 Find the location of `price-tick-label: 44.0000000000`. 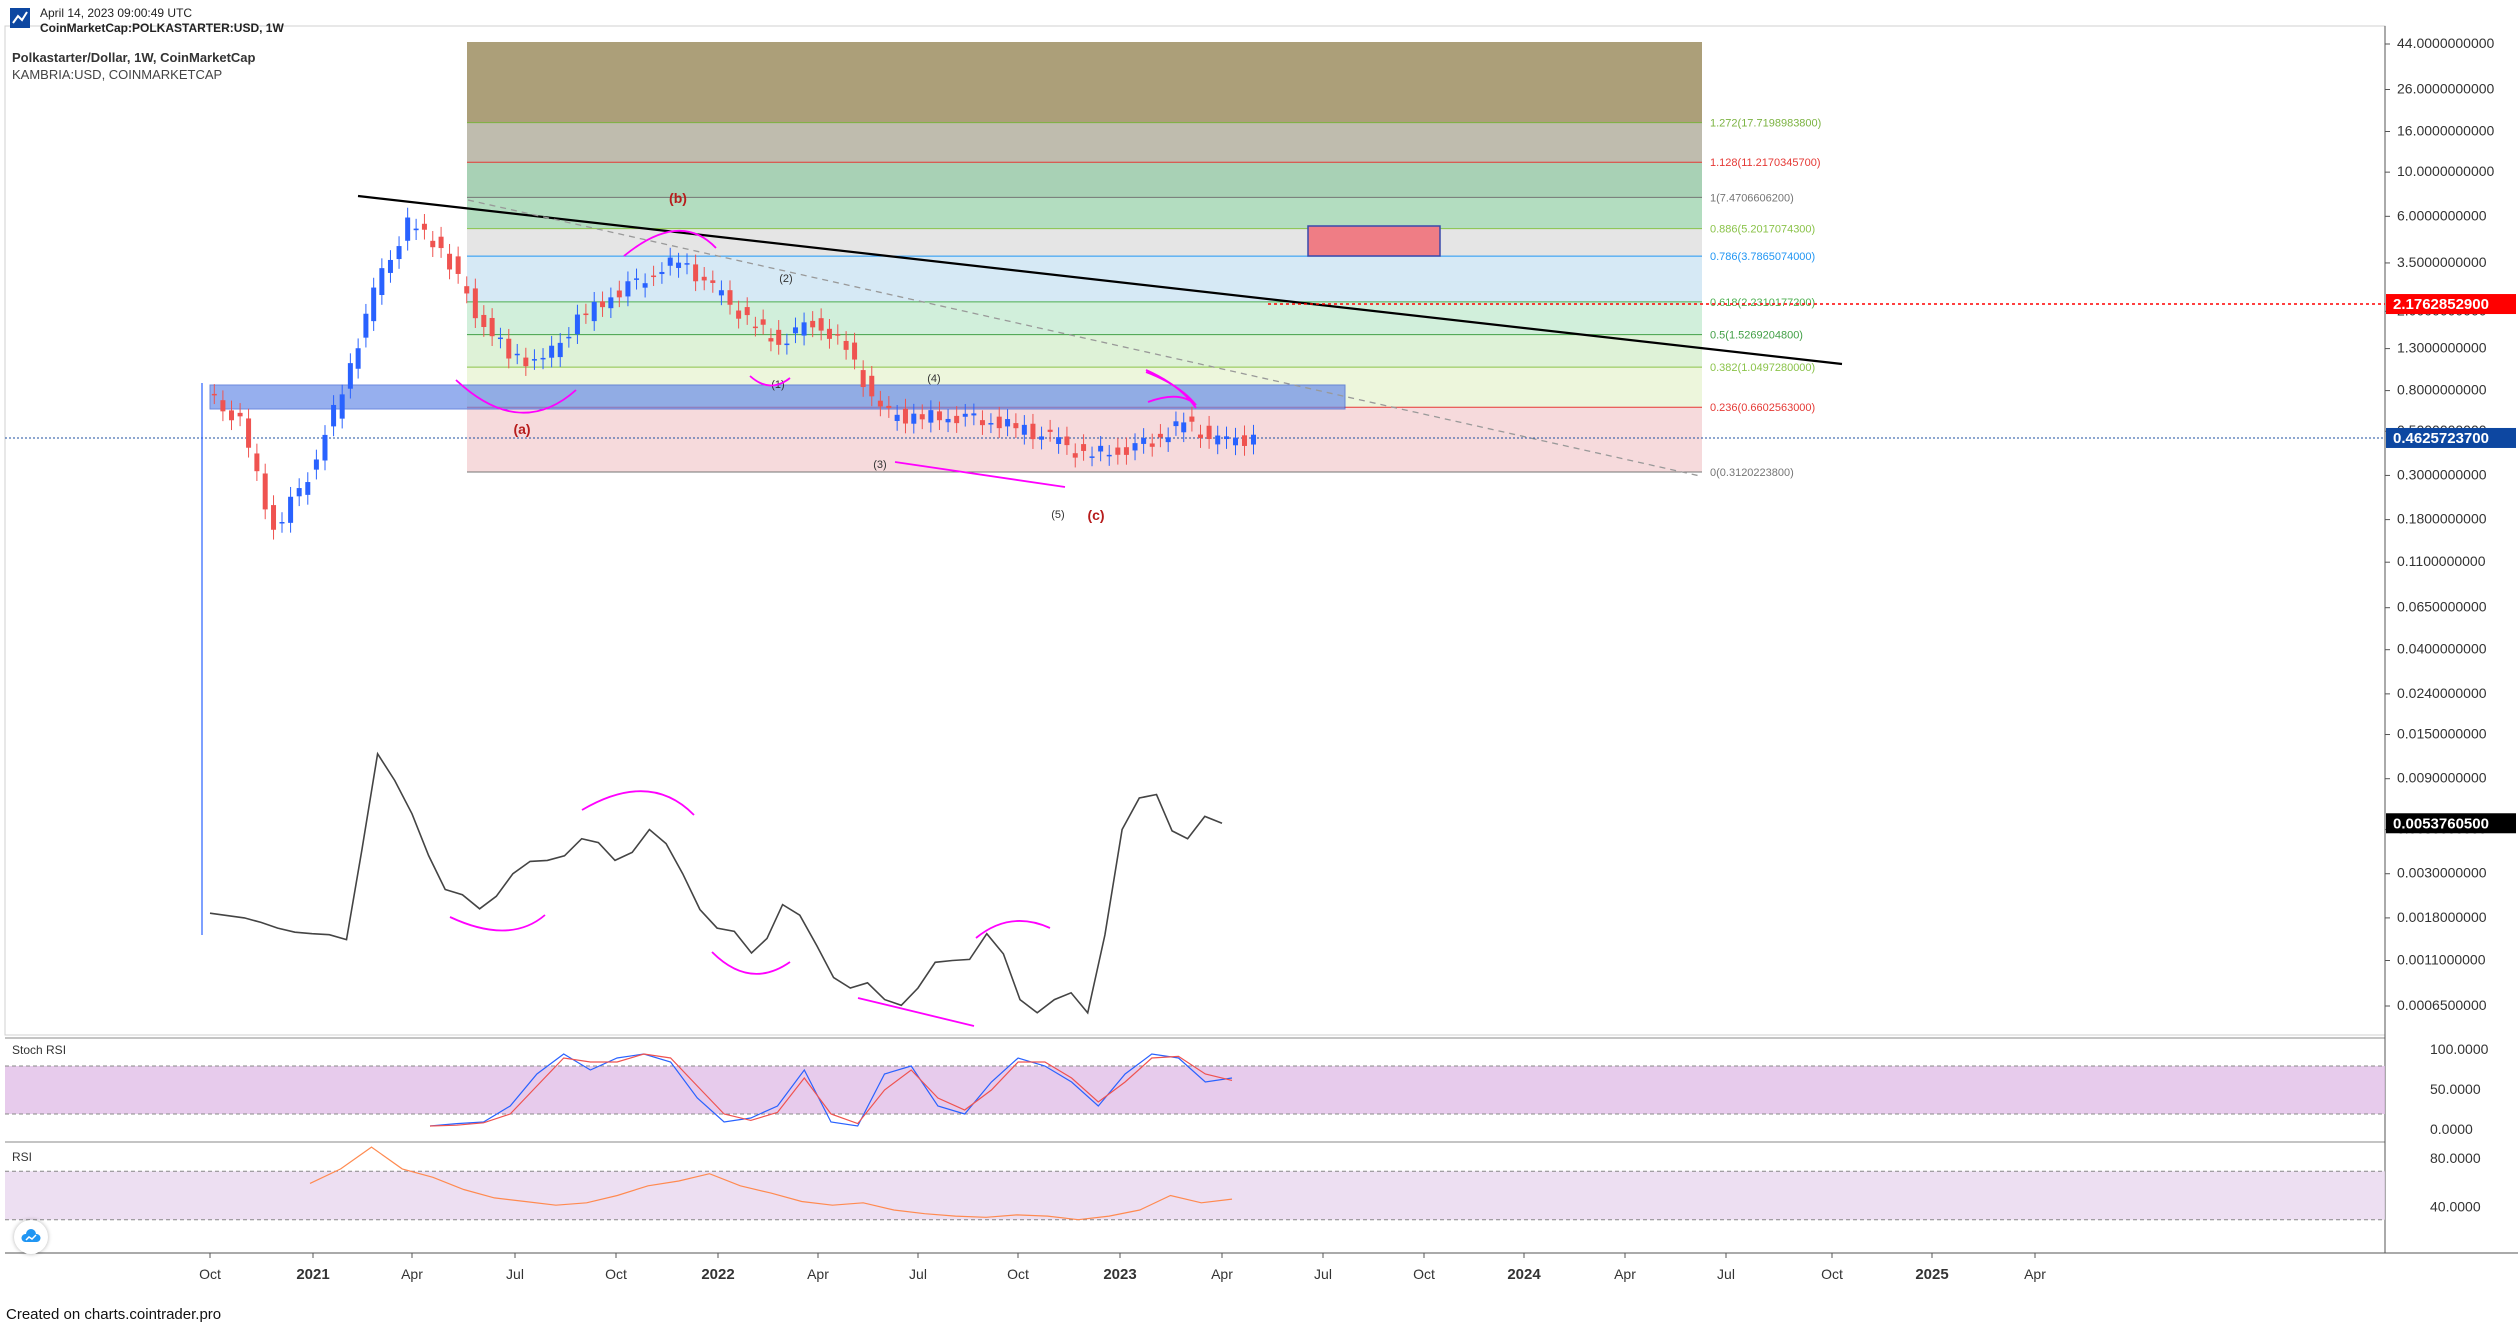

price-tick-label: 44.0000000000 is located at coordinates (2446, 43).